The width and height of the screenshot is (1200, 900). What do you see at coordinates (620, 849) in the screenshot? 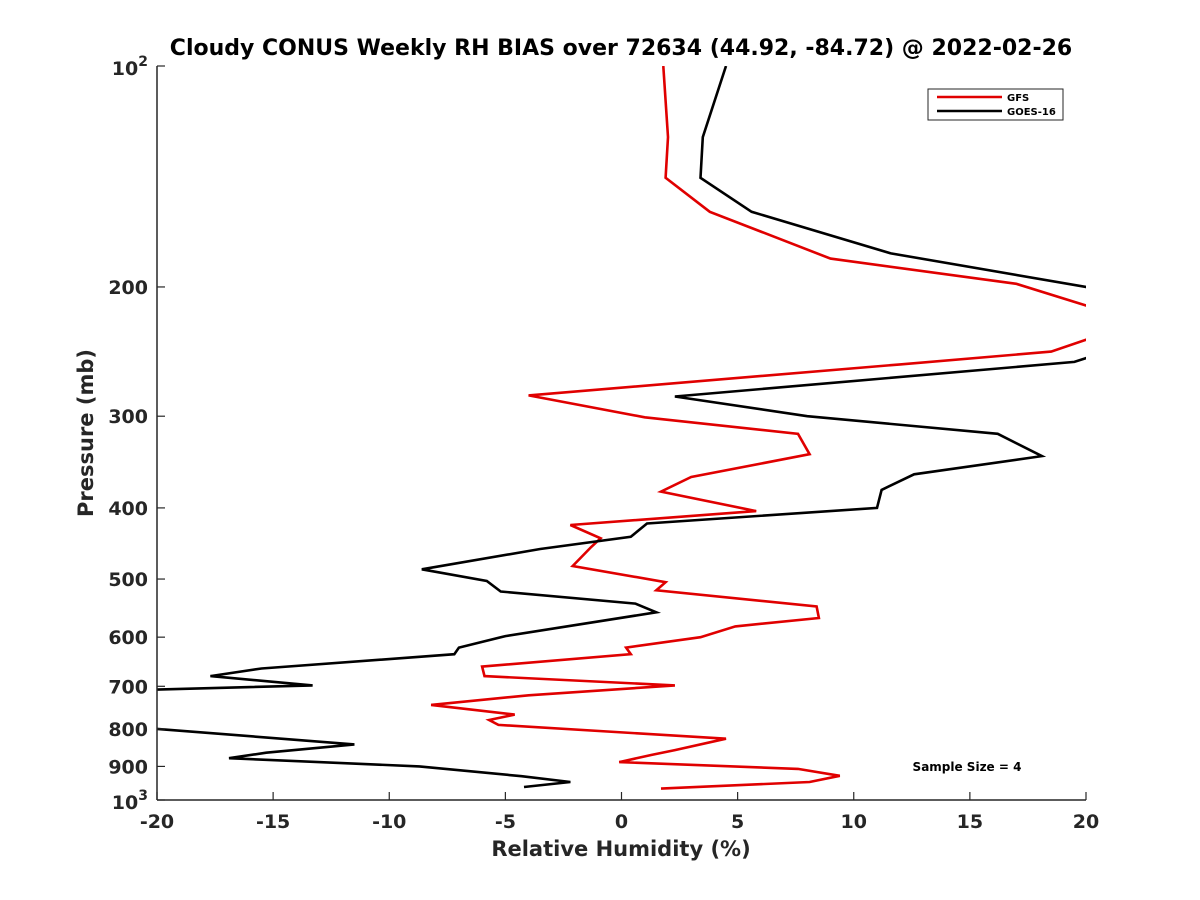
I see `x-axis-label: Relative Humidity (%)` at bounding box center [620, 849].